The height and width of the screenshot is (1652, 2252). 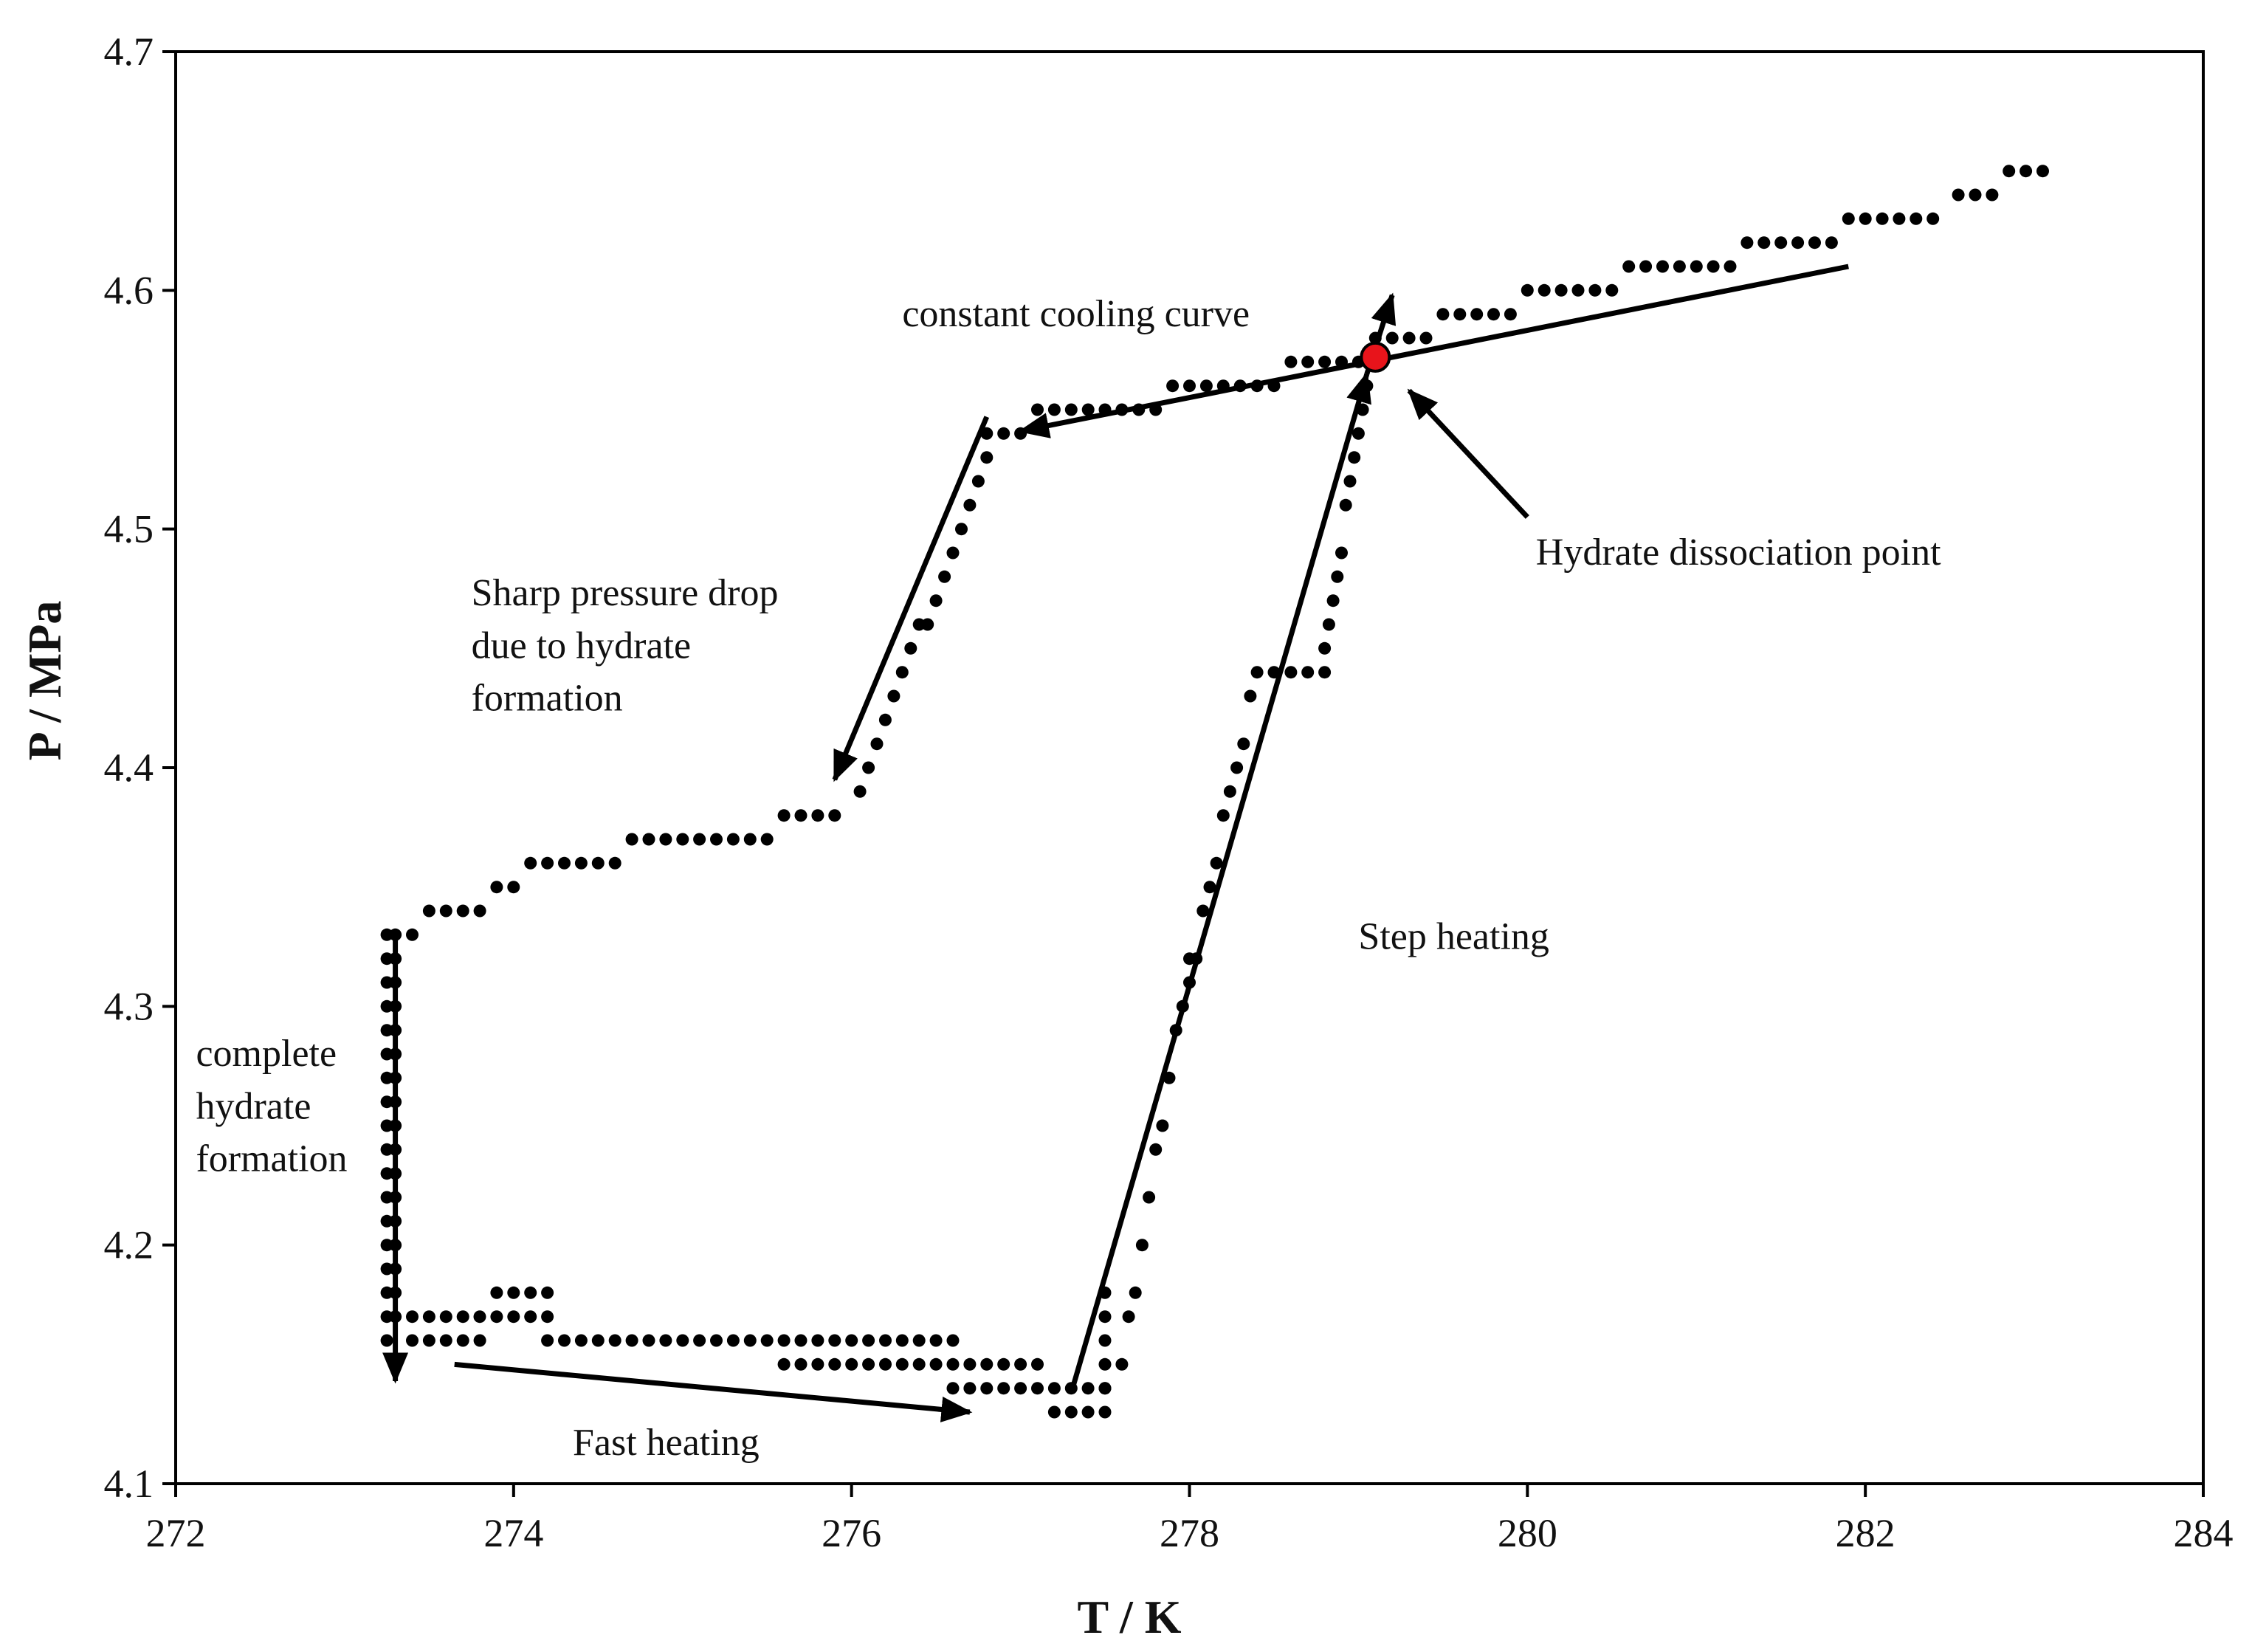 I want to click on y-tick-label: 4.6, so click(x=129, y=290).